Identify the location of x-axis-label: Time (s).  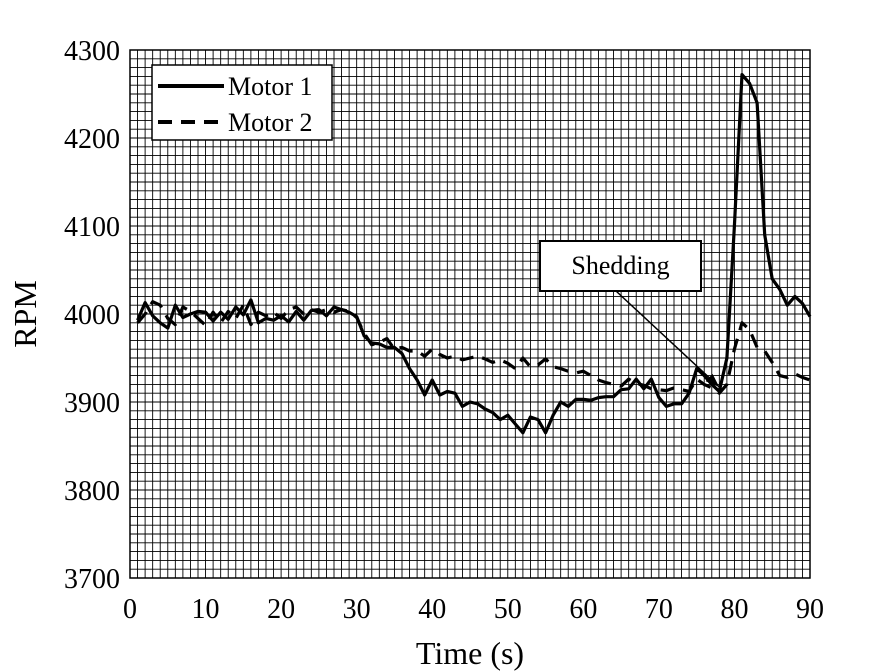
(470, 653).